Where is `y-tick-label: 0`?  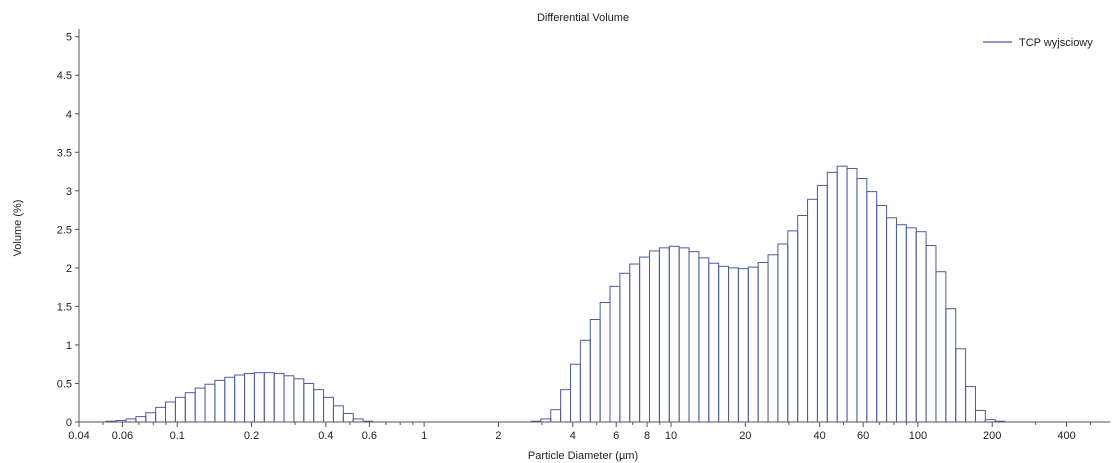
y-tick-label: 0 is located at coordinates (69, 423).